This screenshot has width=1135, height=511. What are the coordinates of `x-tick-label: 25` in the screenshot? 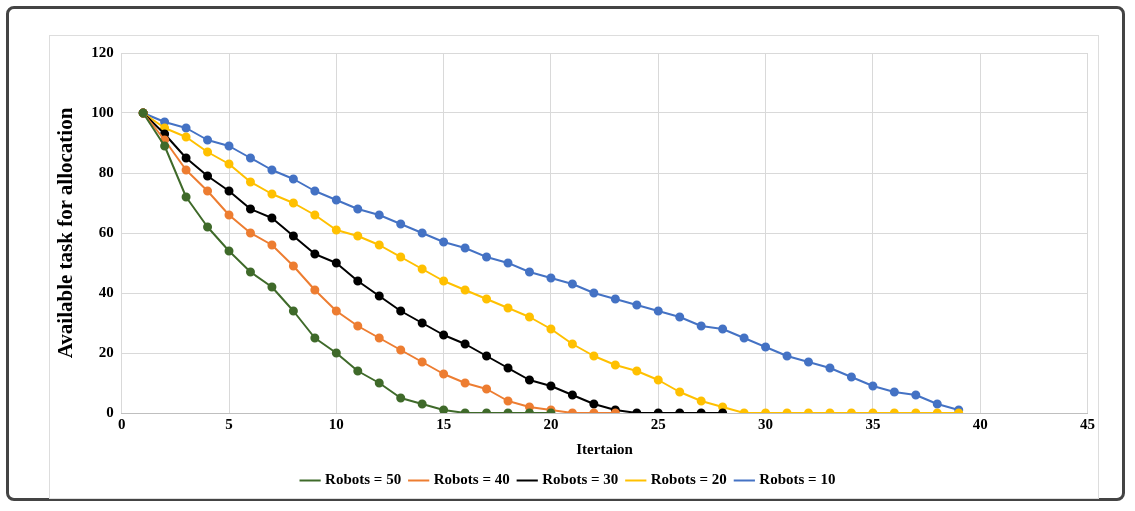 It's located at (658, 423).